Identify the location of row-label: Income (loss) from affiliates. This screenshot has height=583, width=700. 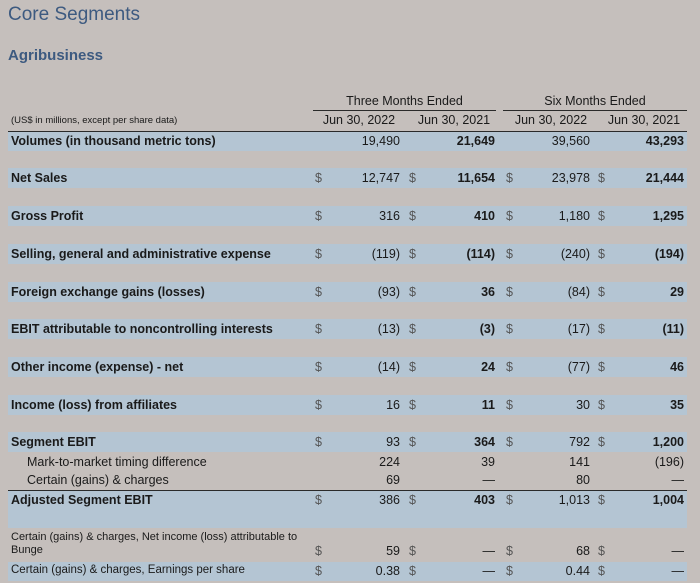
(94, 405).